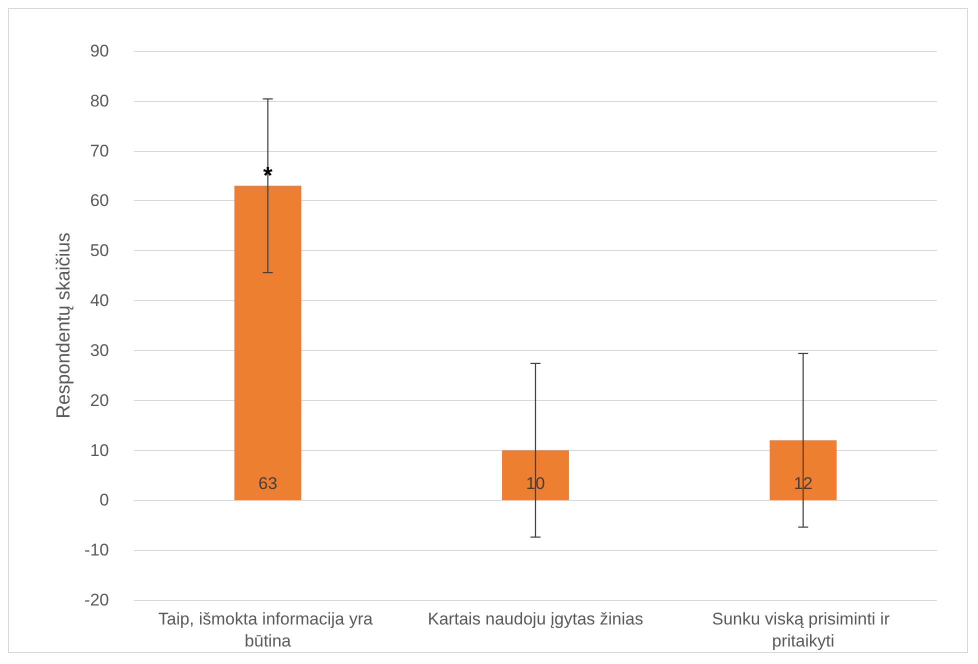 The image size is (978, 664). Describe the element at coordinates (268, 484) in the screenshot. I see `data-label: 63` at that location.